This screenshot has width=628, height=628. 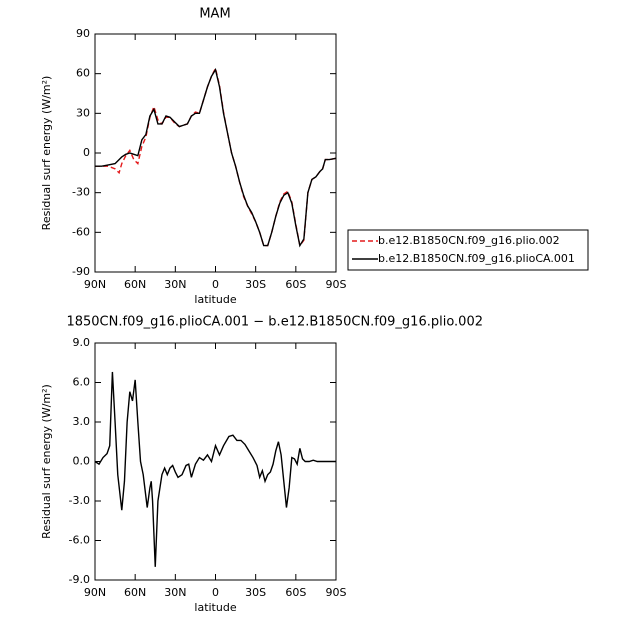 I want to click on y-tick-label: -90, so click(x=81, y=271).